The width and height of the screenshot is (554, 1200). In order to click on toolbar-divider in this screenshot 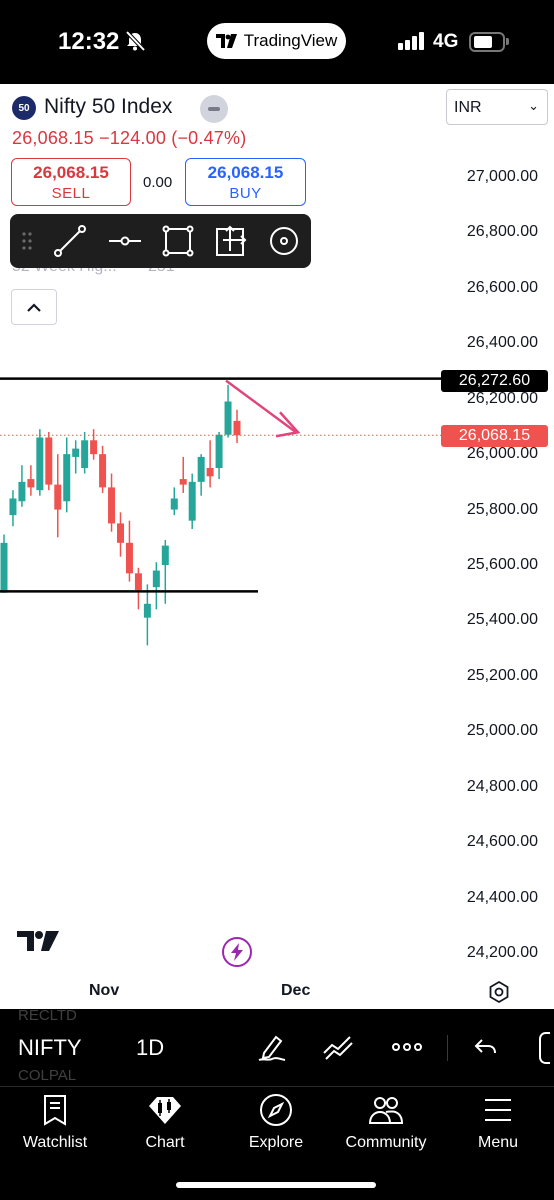, I will do `click(447, 1048)`.